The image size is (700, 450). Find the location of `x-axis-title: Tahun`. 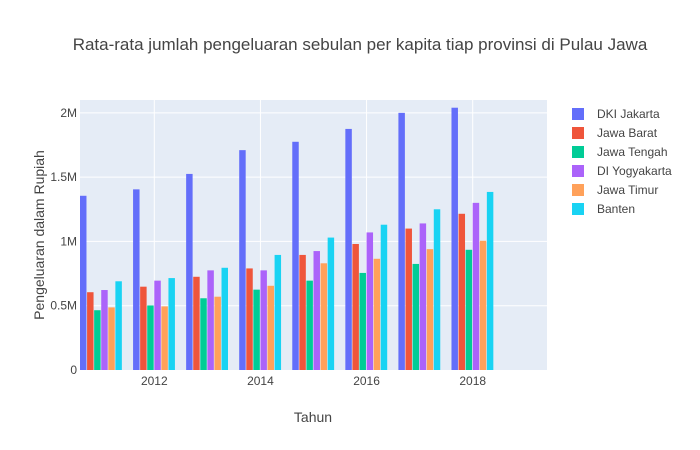

x-axis-title: Tahun is located at coordinates (313, 417).